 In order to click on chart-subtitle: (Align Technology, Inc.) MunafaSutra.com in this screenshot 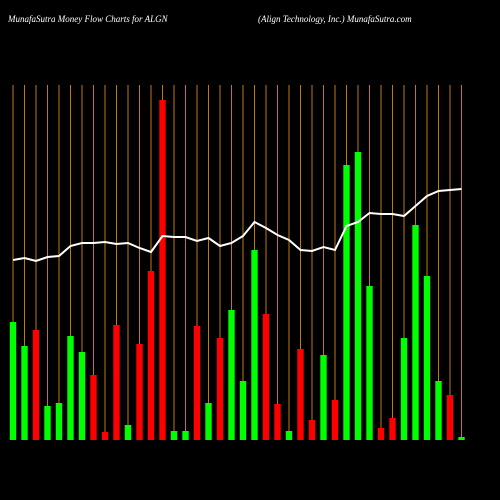, I will do `click(335, 19)`.